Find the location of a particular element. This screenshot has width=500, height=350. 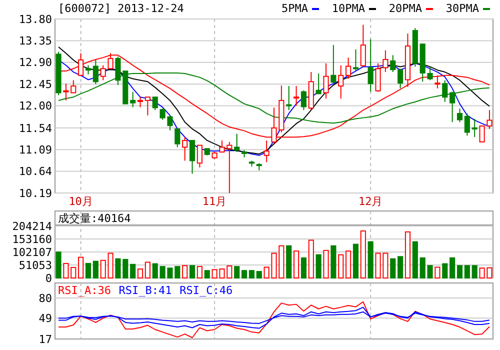

y-tick-label: 11.54 is located at coordinates (35, 128).